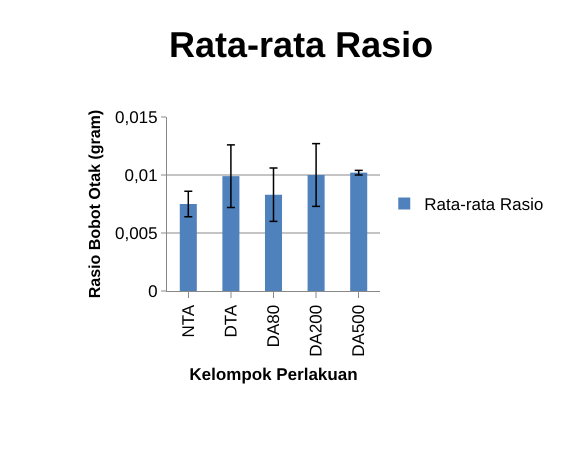 This screenshot has width=579, height=453. I want to click on x-tick-label: DA500, so click(358, 330).